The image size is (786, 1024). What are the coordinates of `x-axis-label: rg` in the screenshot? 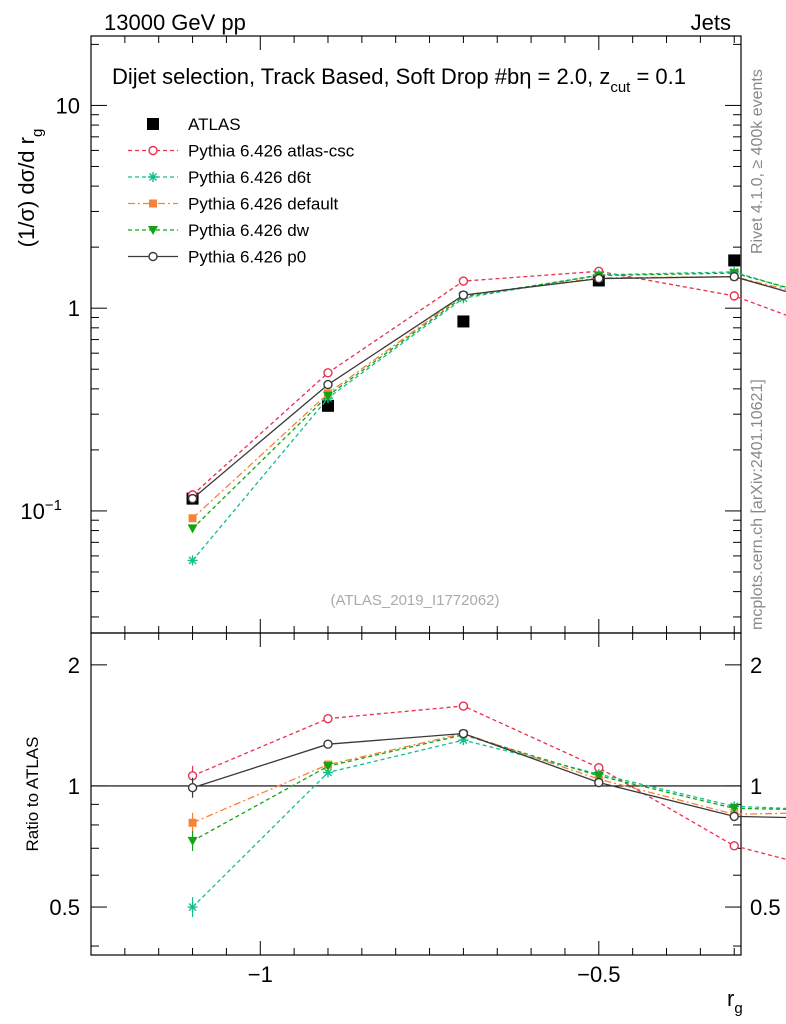 It's located at (735, 1001).